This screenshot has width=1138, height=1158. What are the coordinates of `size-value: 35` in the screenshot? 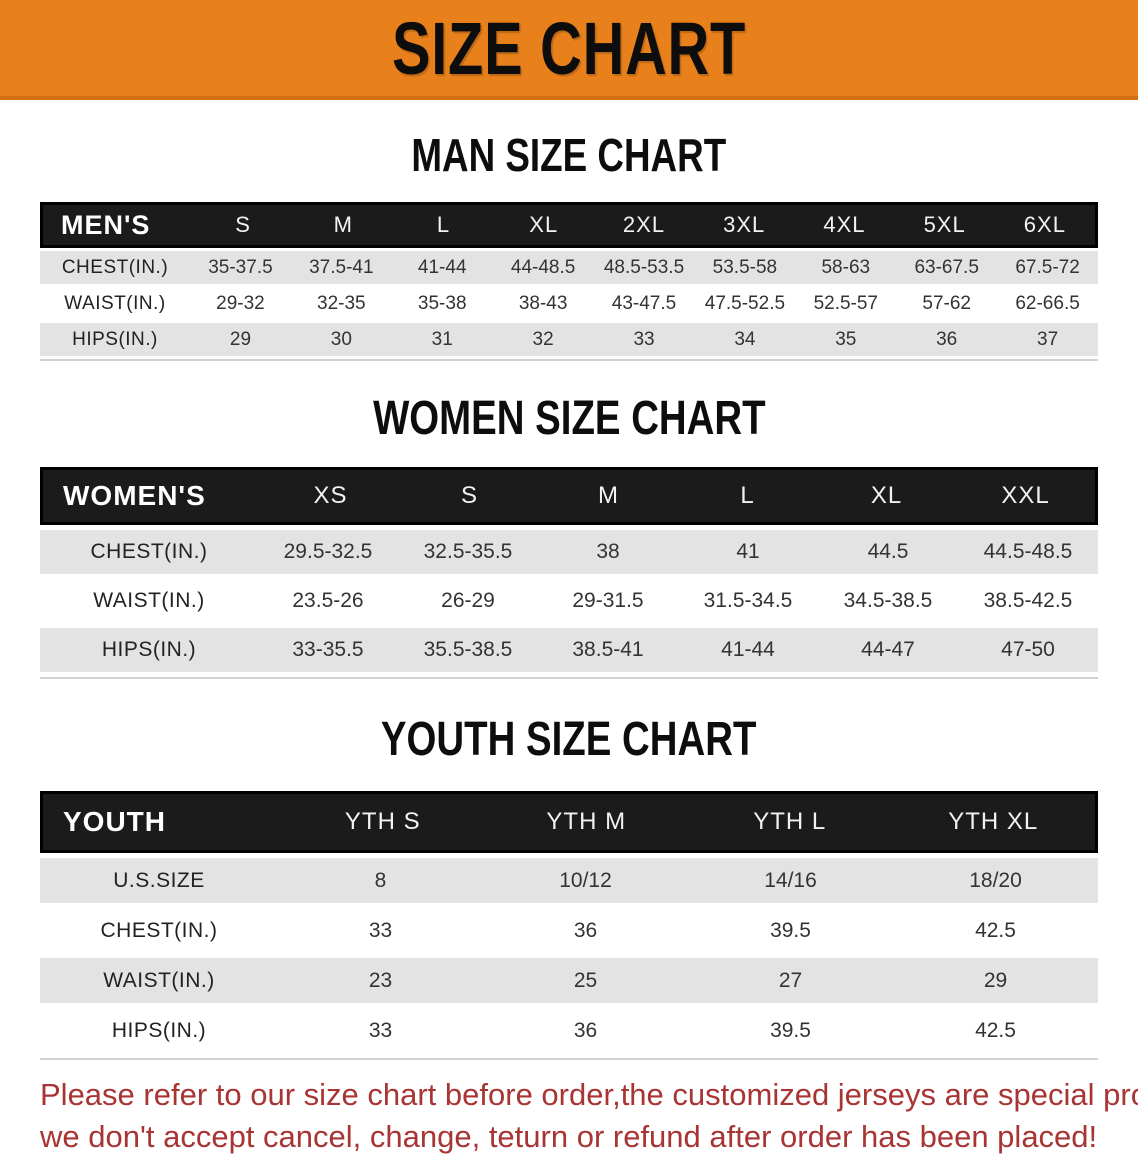 It's located at (846, 339).